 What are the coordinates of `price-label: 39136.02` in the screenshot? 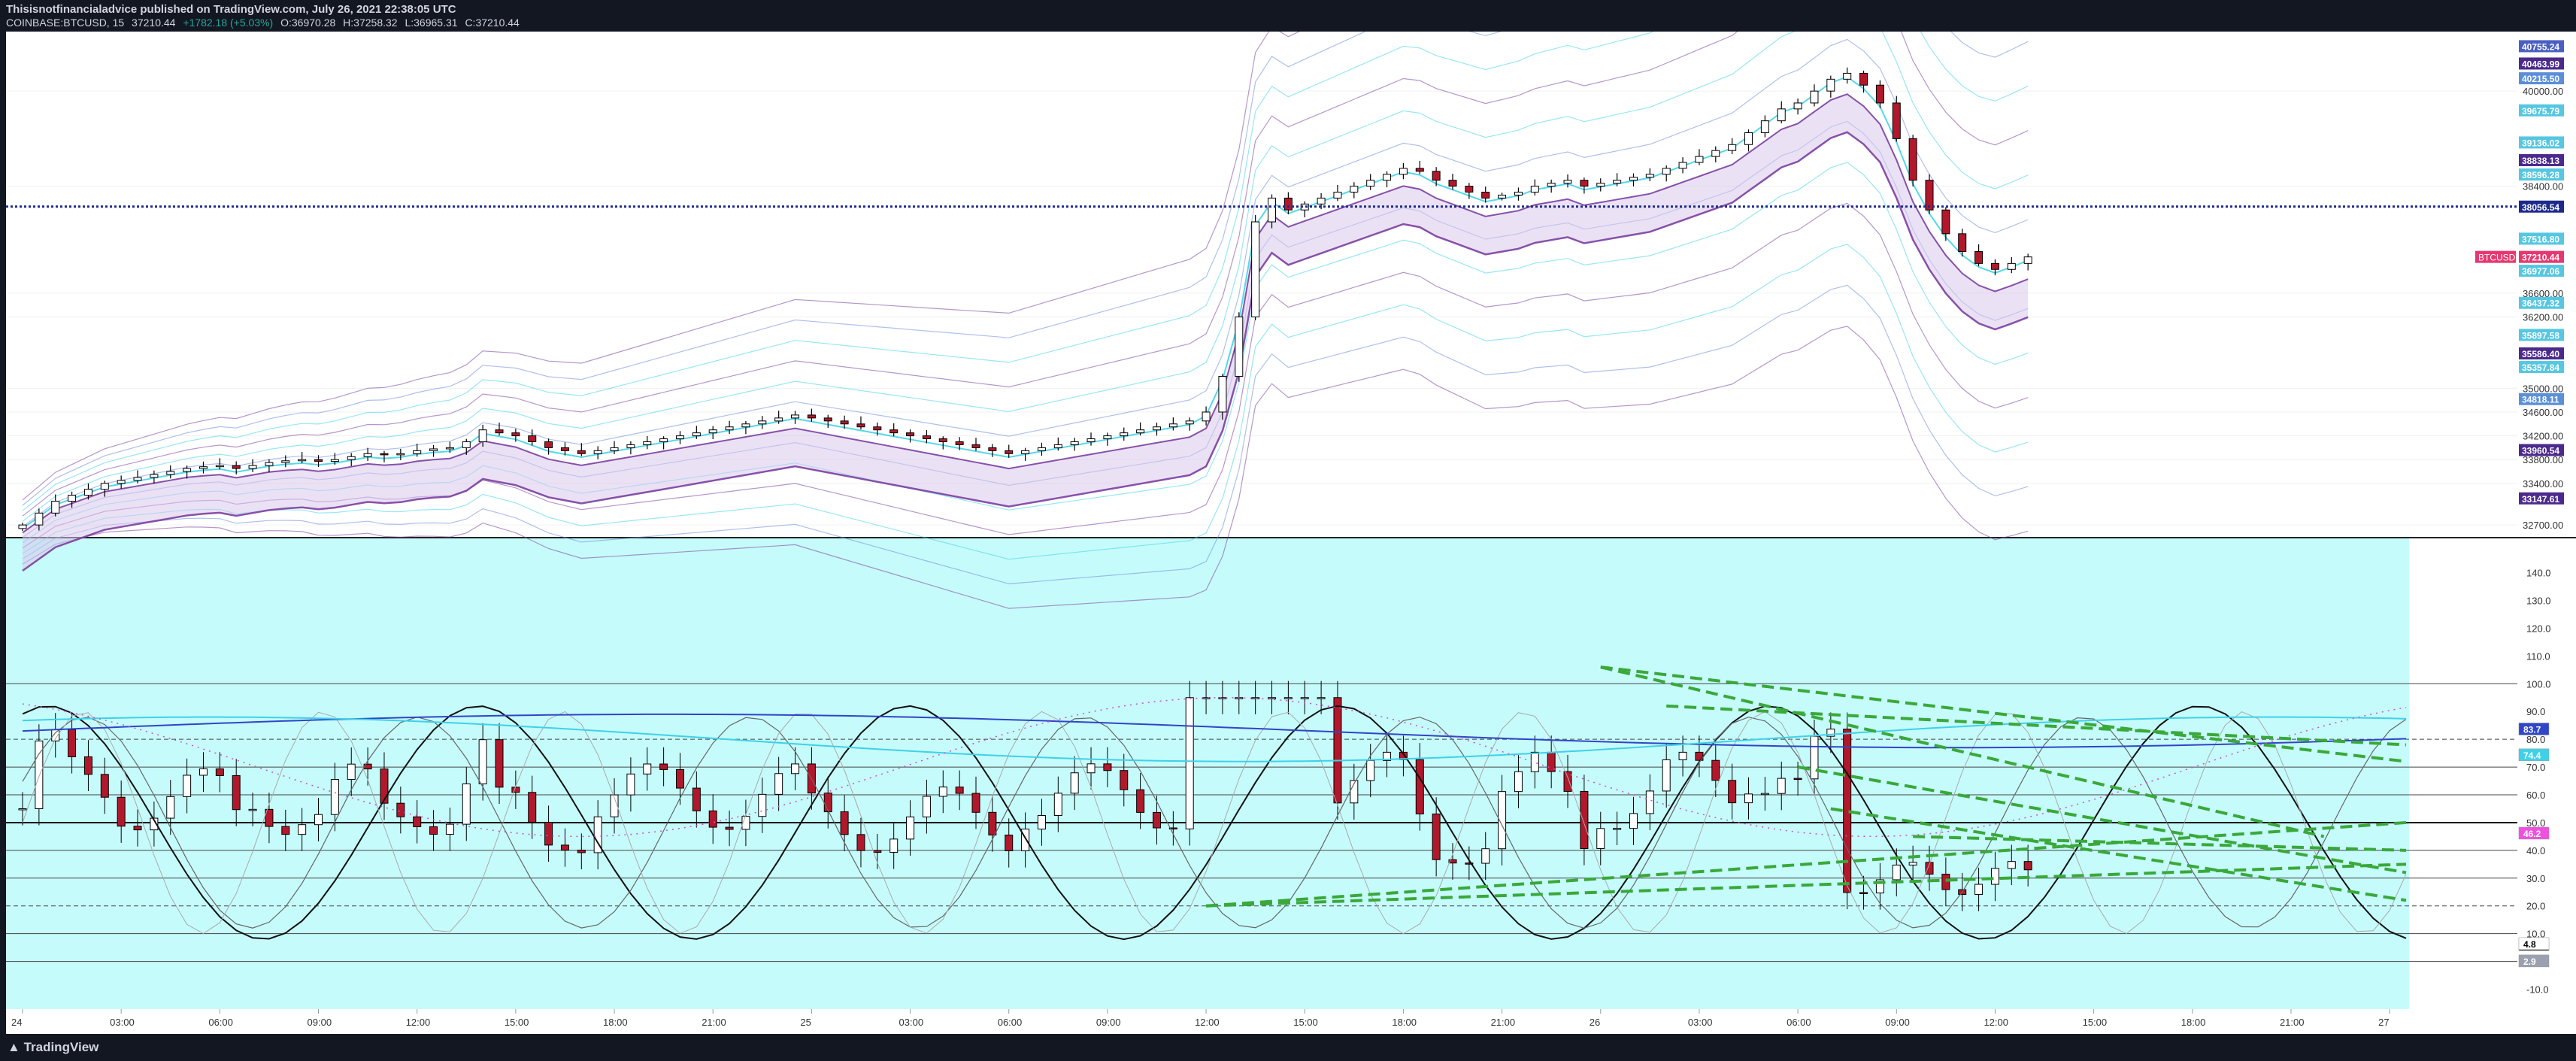 It's located at (2540, 143).